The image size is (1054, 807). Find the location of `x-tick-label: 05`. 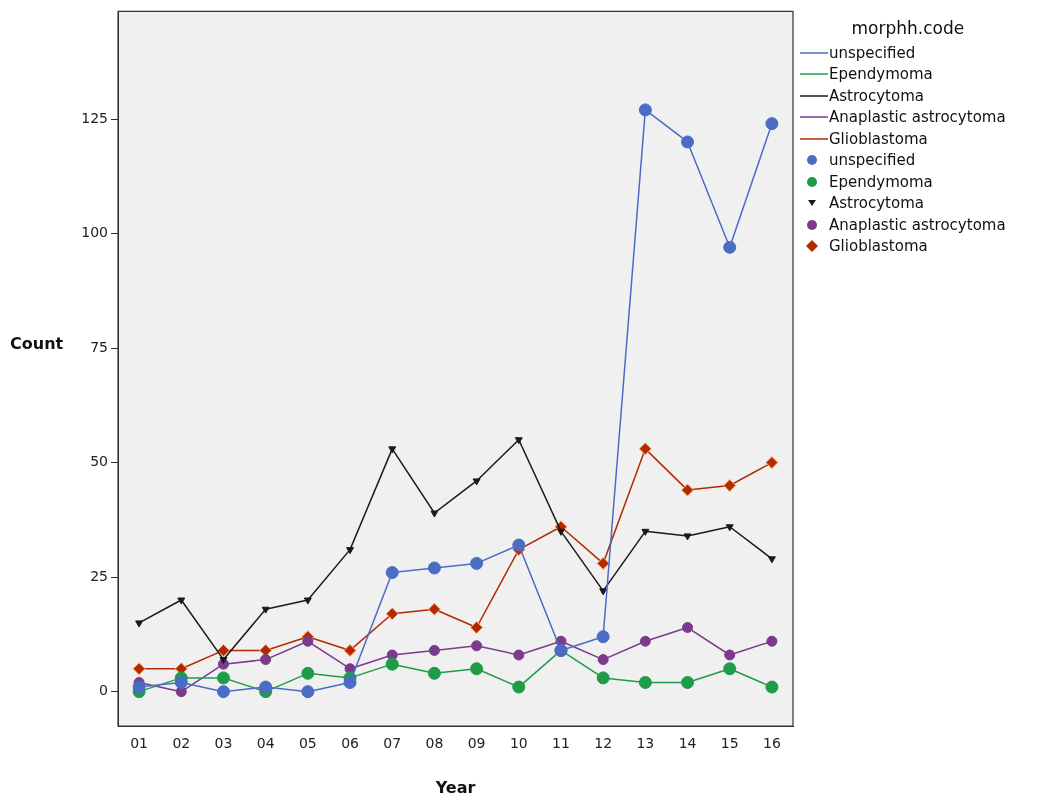

x-tick-label: 05 is located at coordinates (307, 743).